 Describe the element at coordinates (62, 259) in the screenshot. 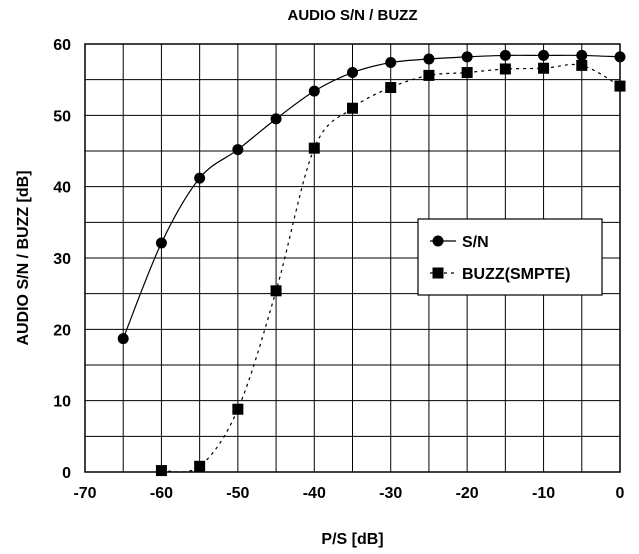

I see `y-tick-label: 30` at that location.